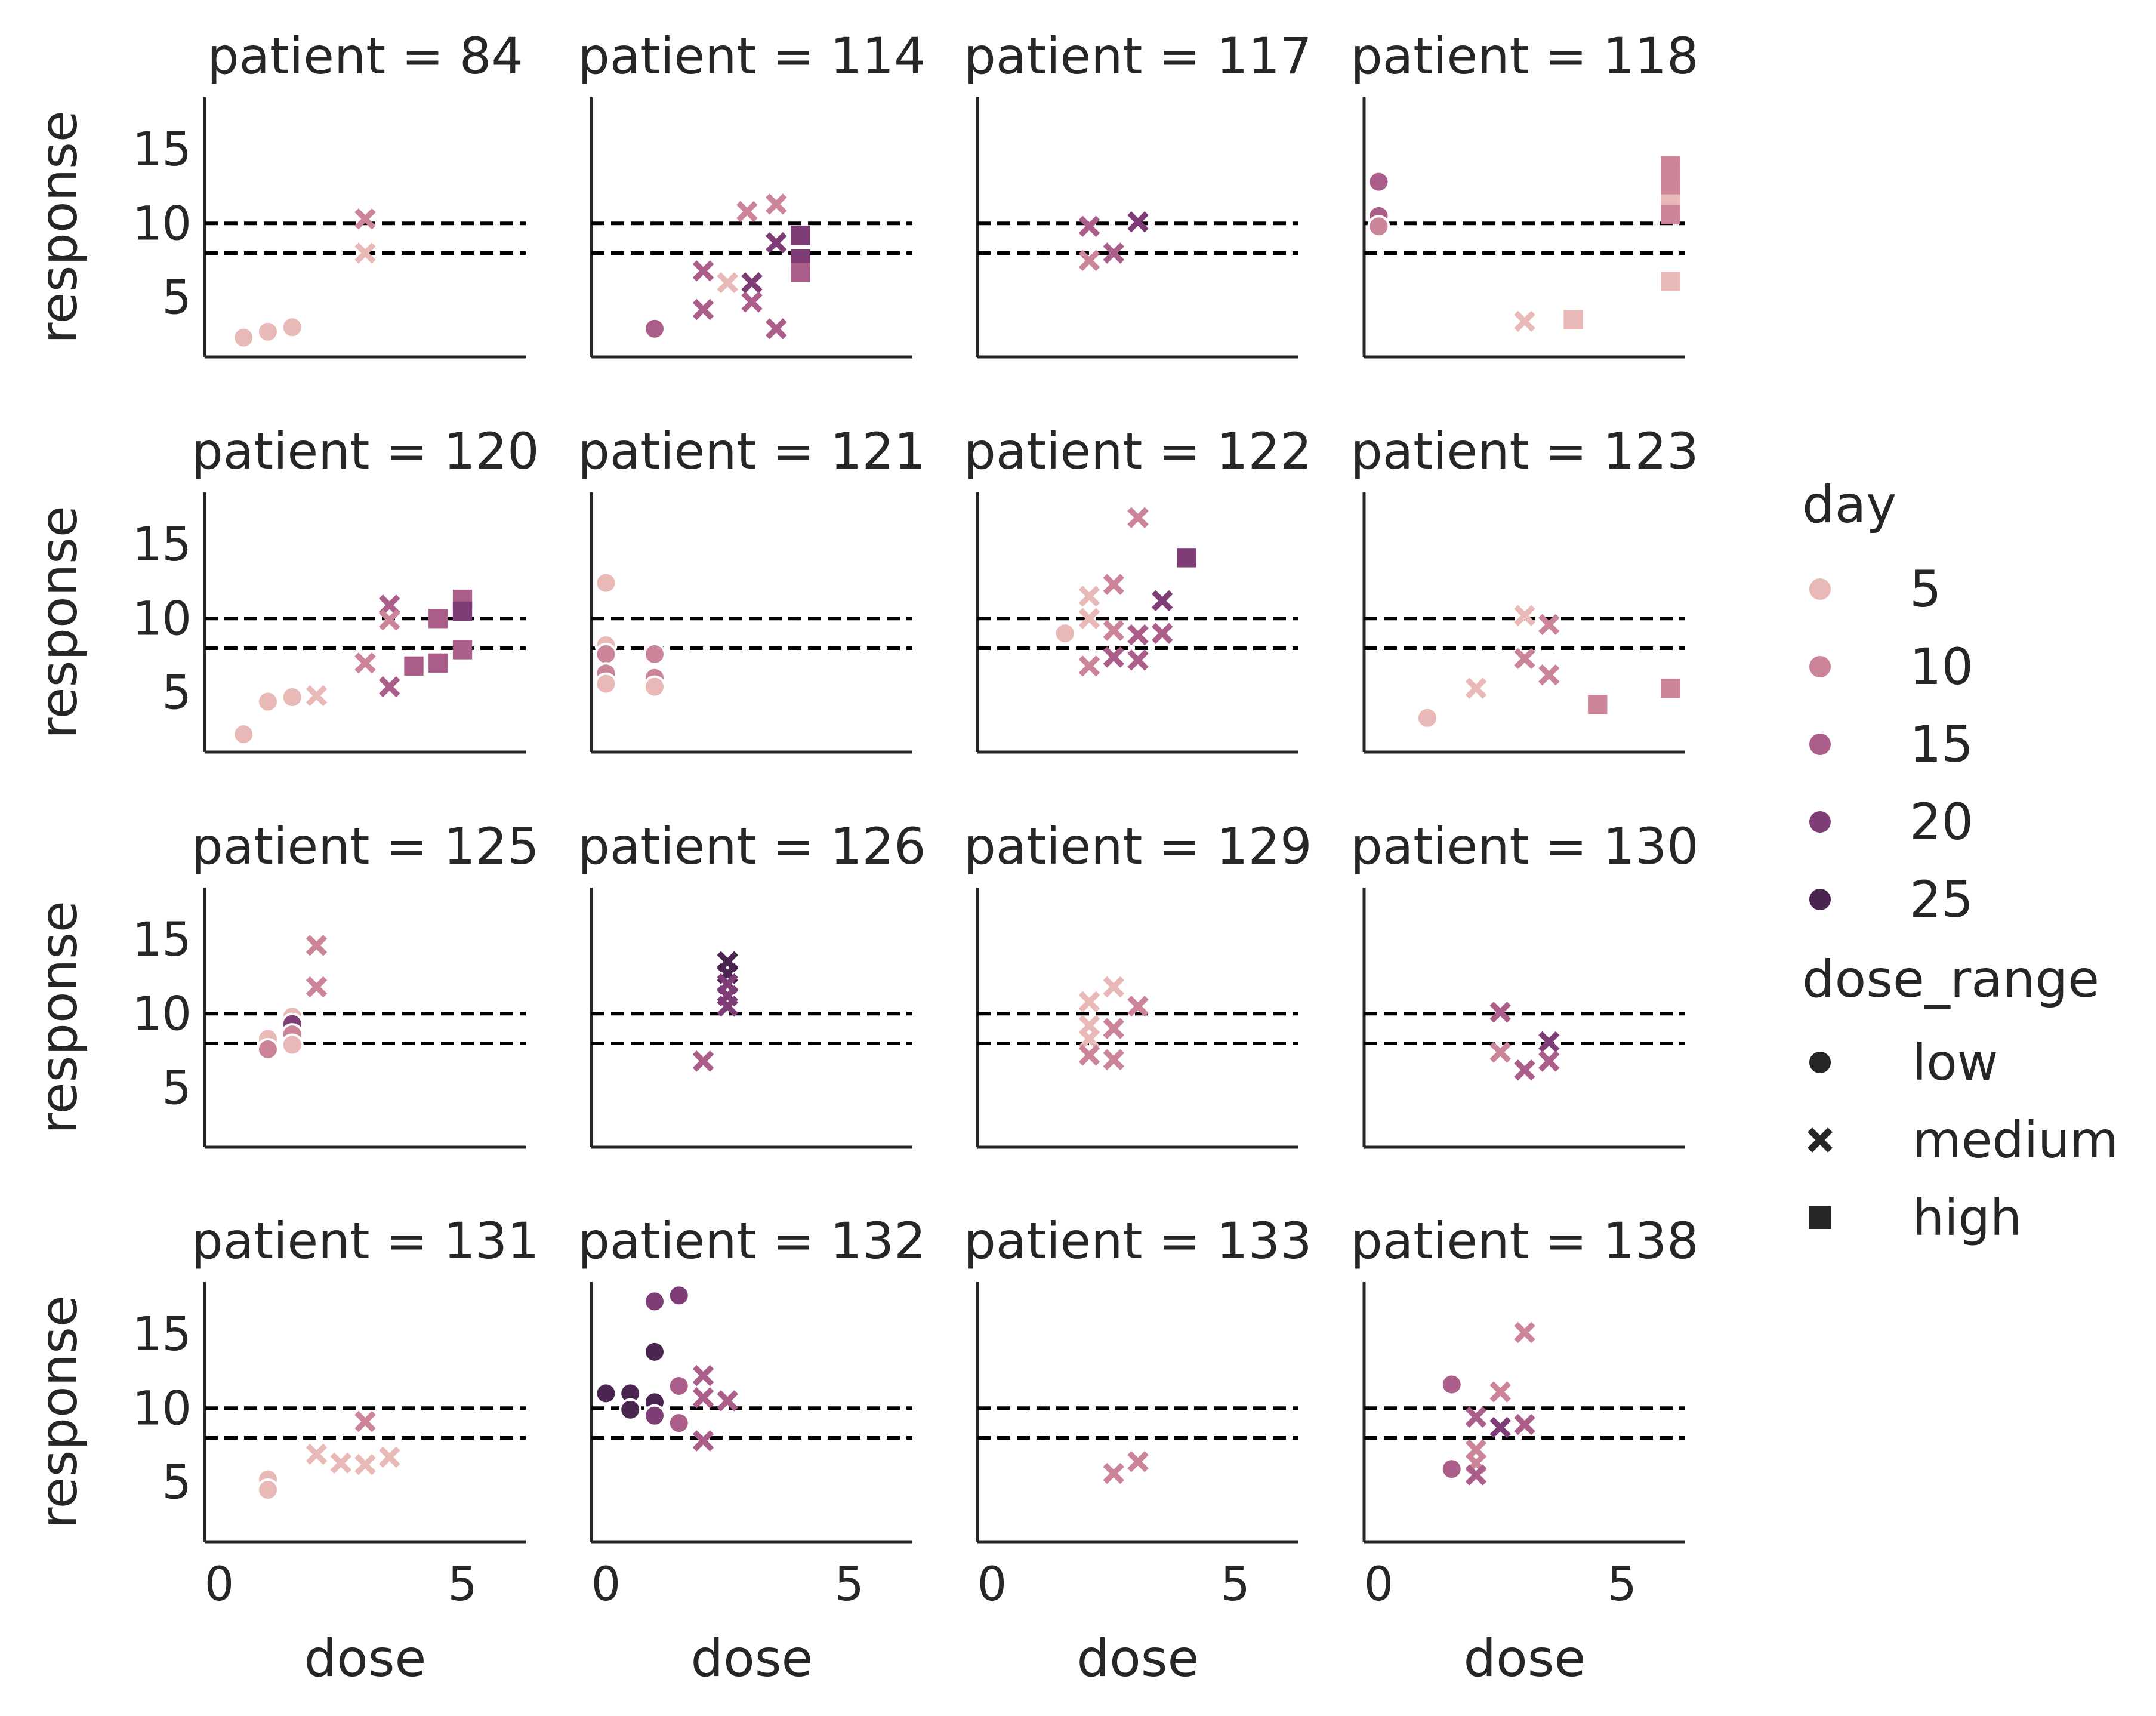 The image size is (2156, 1716). Describe the element at coordinates (1138, 983) in the screenshot. I see `panel-patient-129: patient = 129` at that location.